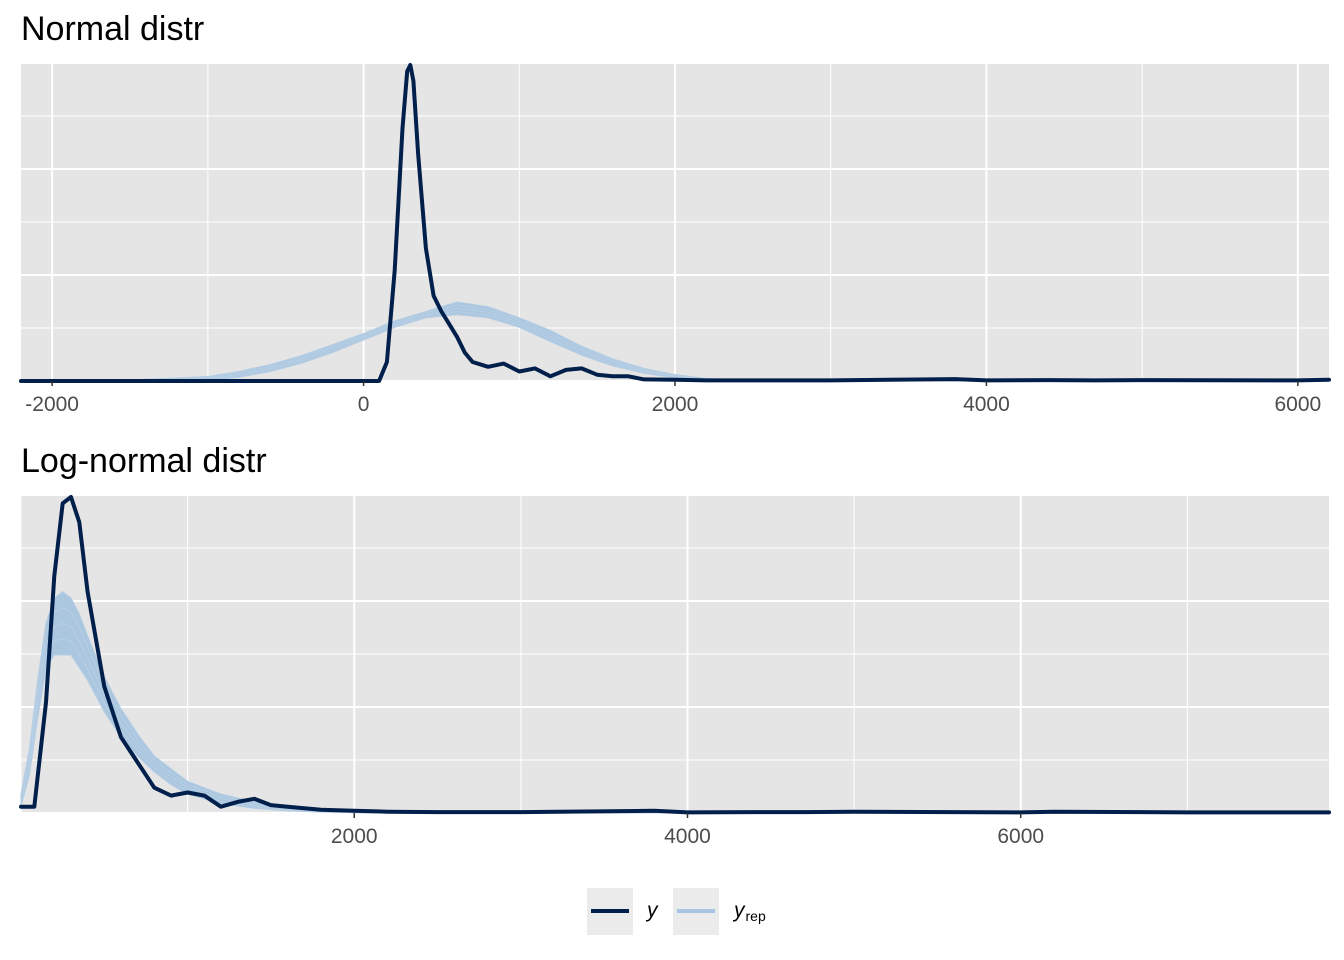 This screenshot has height=960, width=1344. I want to click on legend-label-yrep-main: y, so click(739, 910).